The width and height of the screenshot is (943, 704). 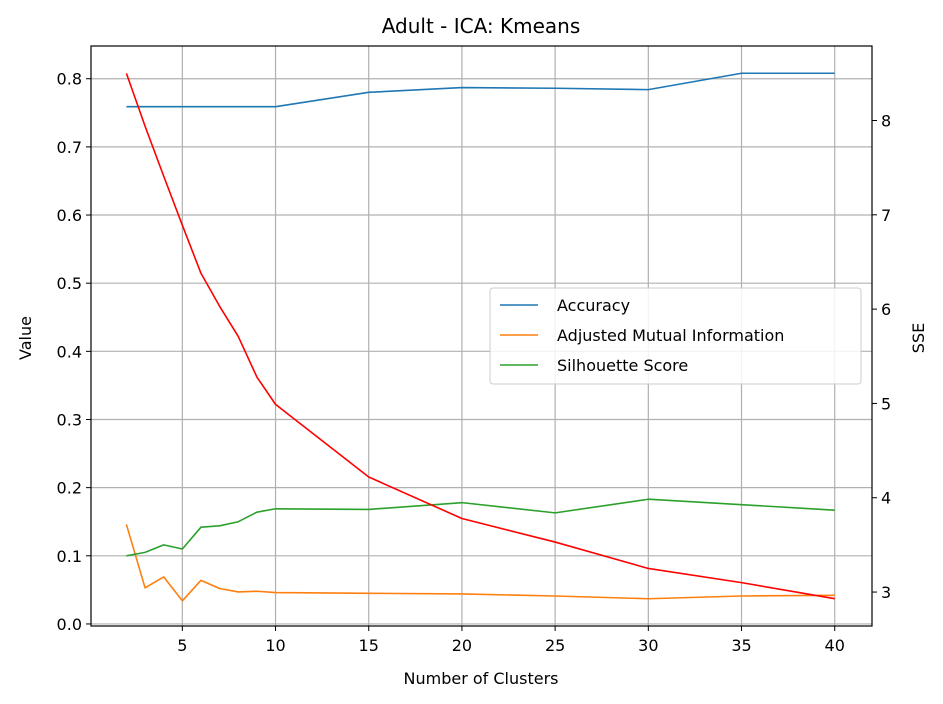 What do you see at coordinates (69, 624) in the screenshot?
I see `y-tick-label: 0.0` at bounding box center [69, 624].